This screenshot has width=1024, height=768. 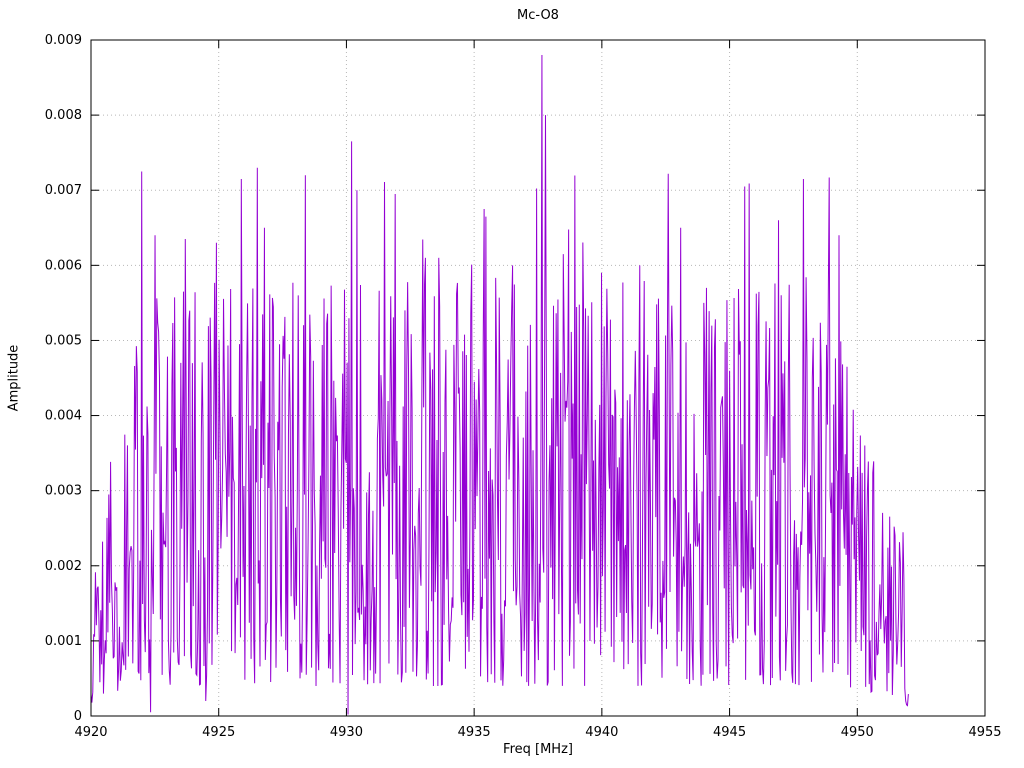 What do you see at coordinates (218, 732) in the screenshot?
I see `x-tick-label: 4925` at bounding box center [218, 732].